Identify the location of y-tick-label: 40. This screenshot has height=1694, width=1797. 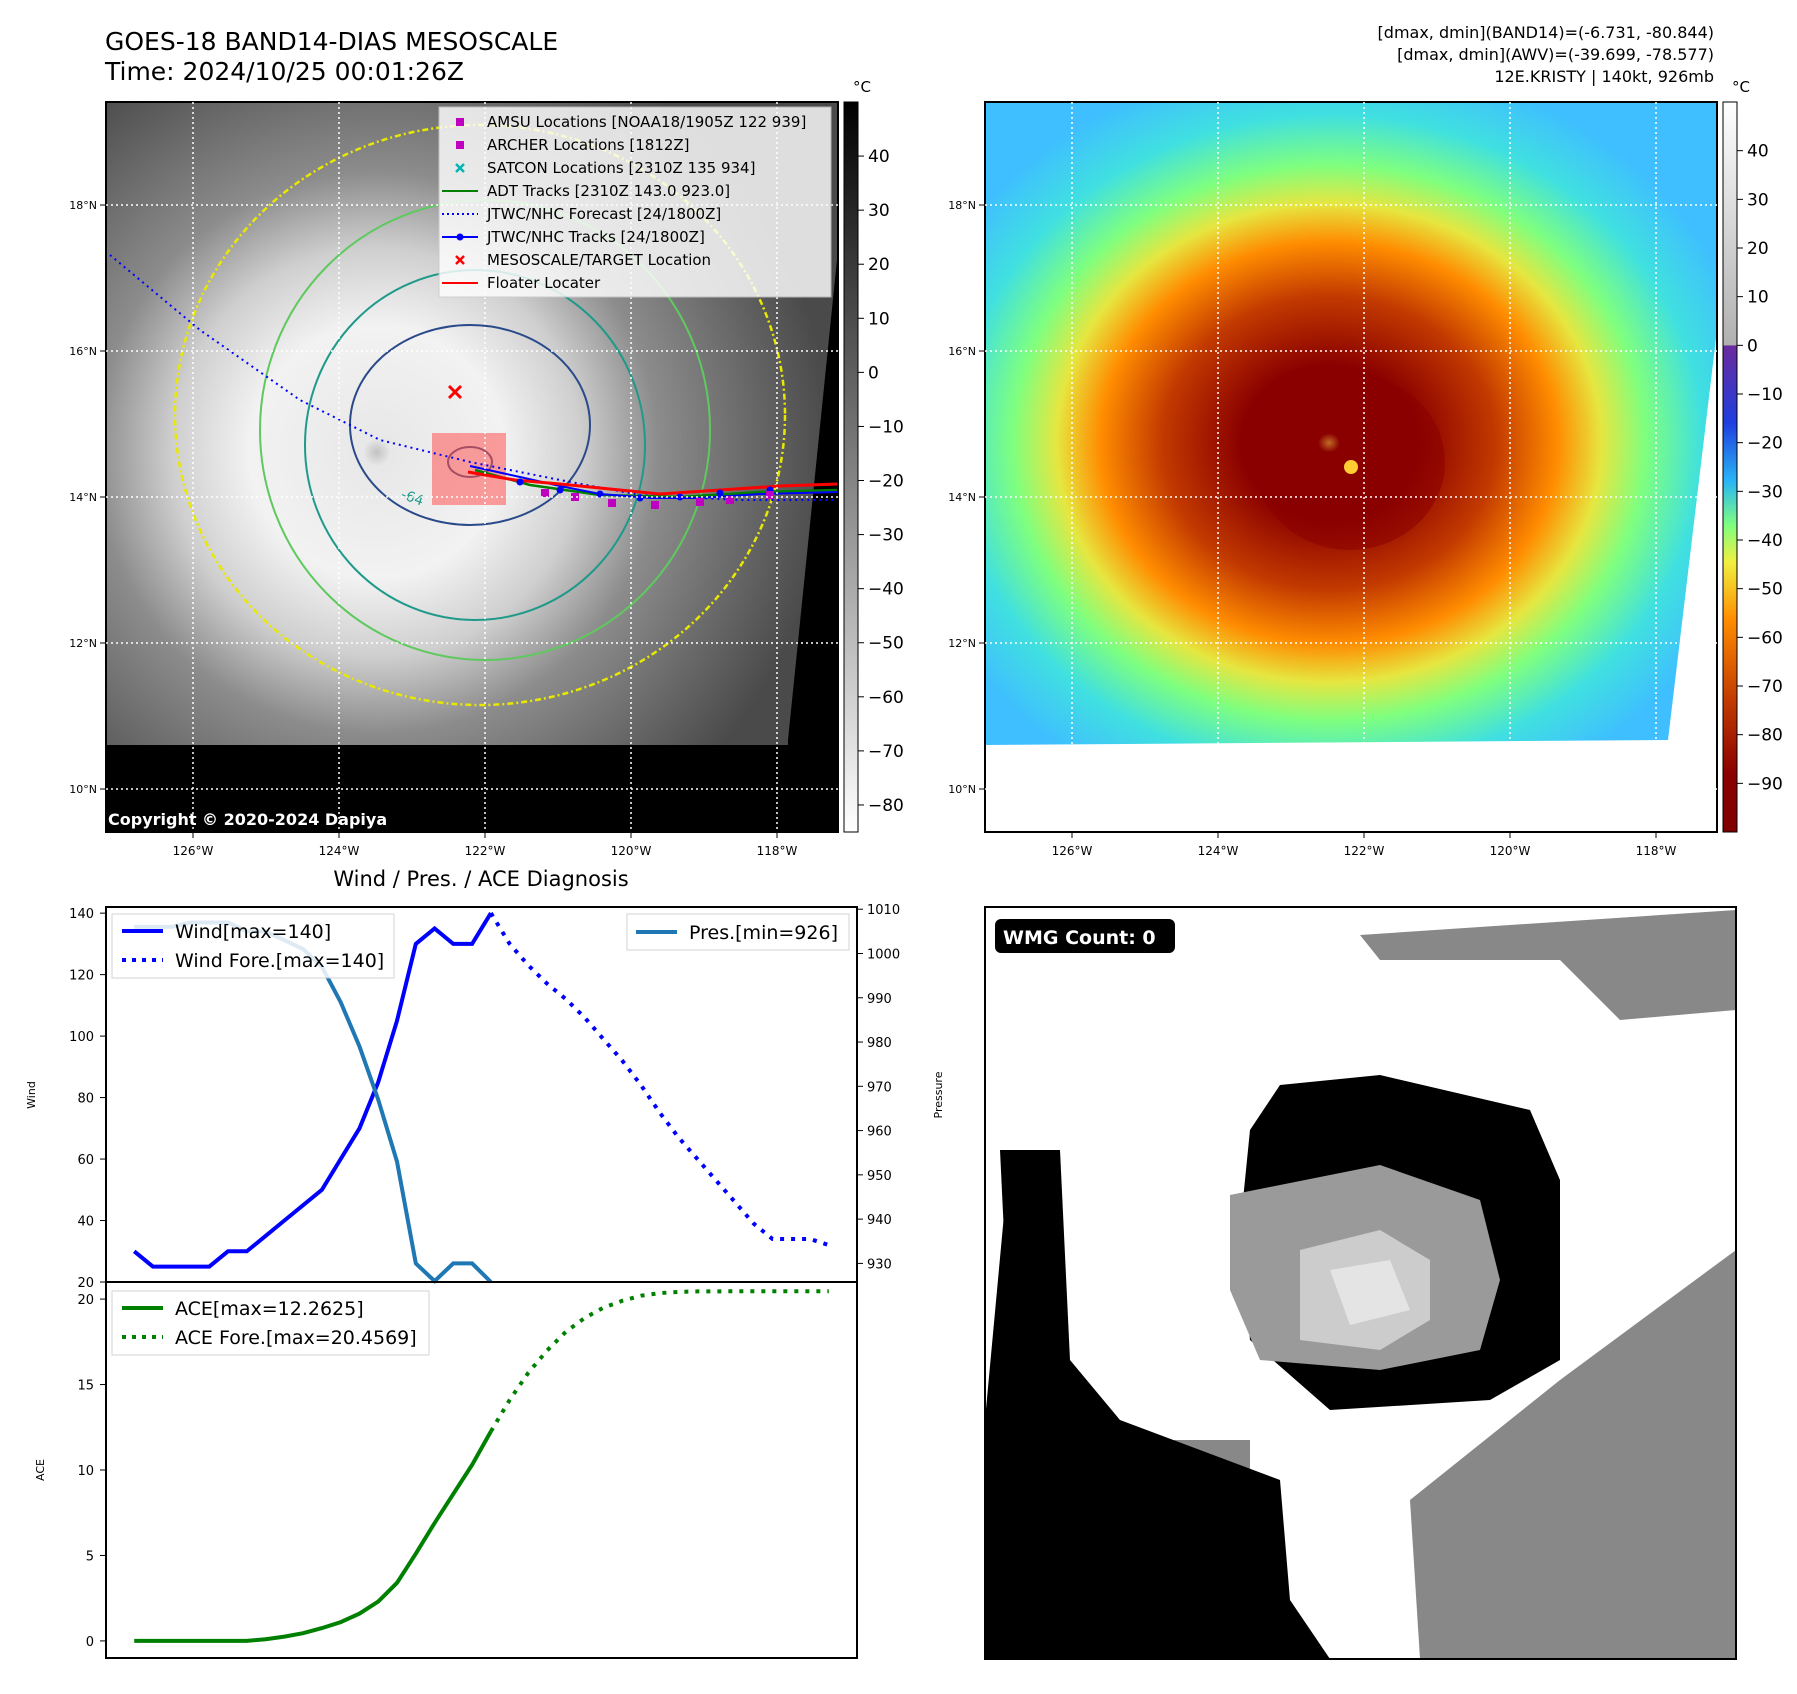
(85, 1222).